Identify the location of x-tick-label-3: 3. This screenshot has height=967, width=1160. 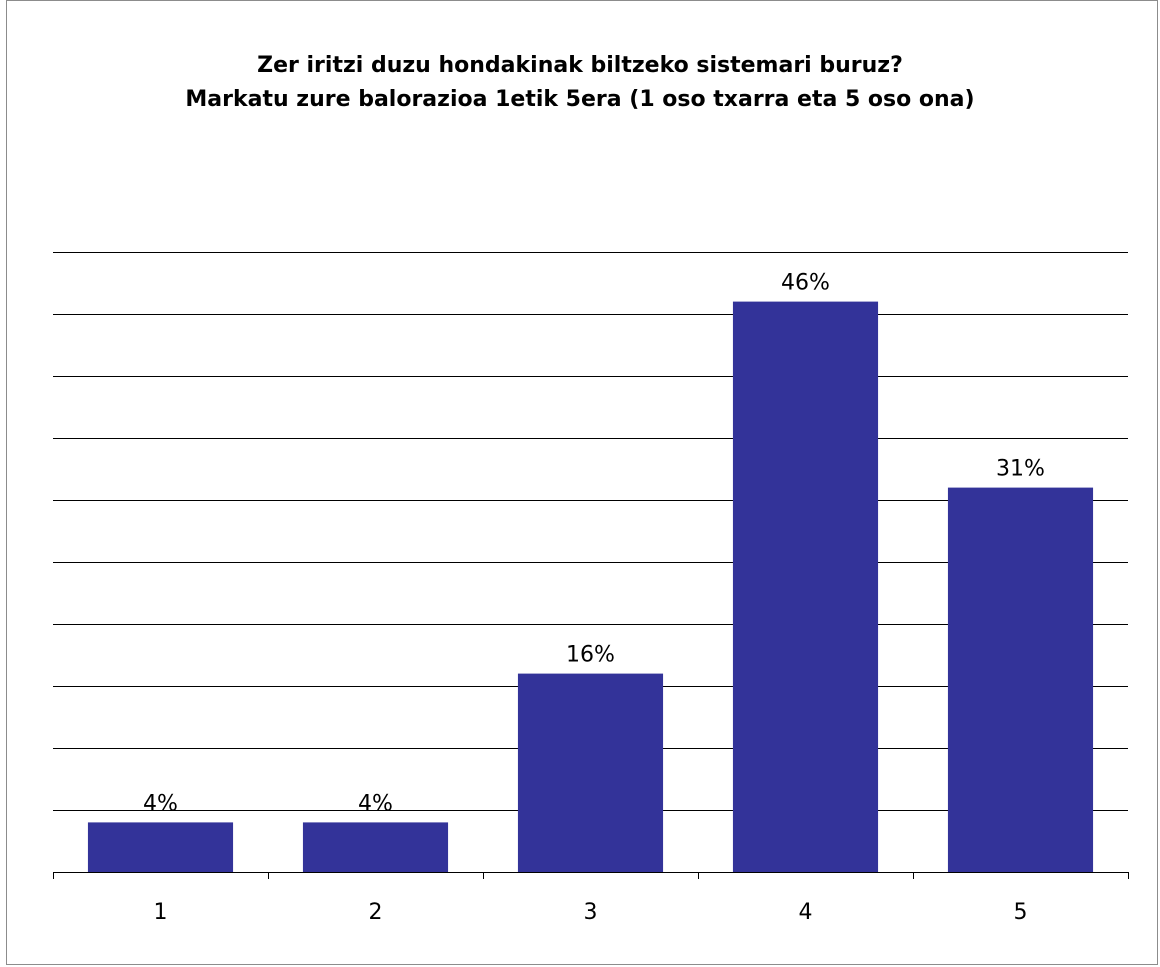
(591, 912).